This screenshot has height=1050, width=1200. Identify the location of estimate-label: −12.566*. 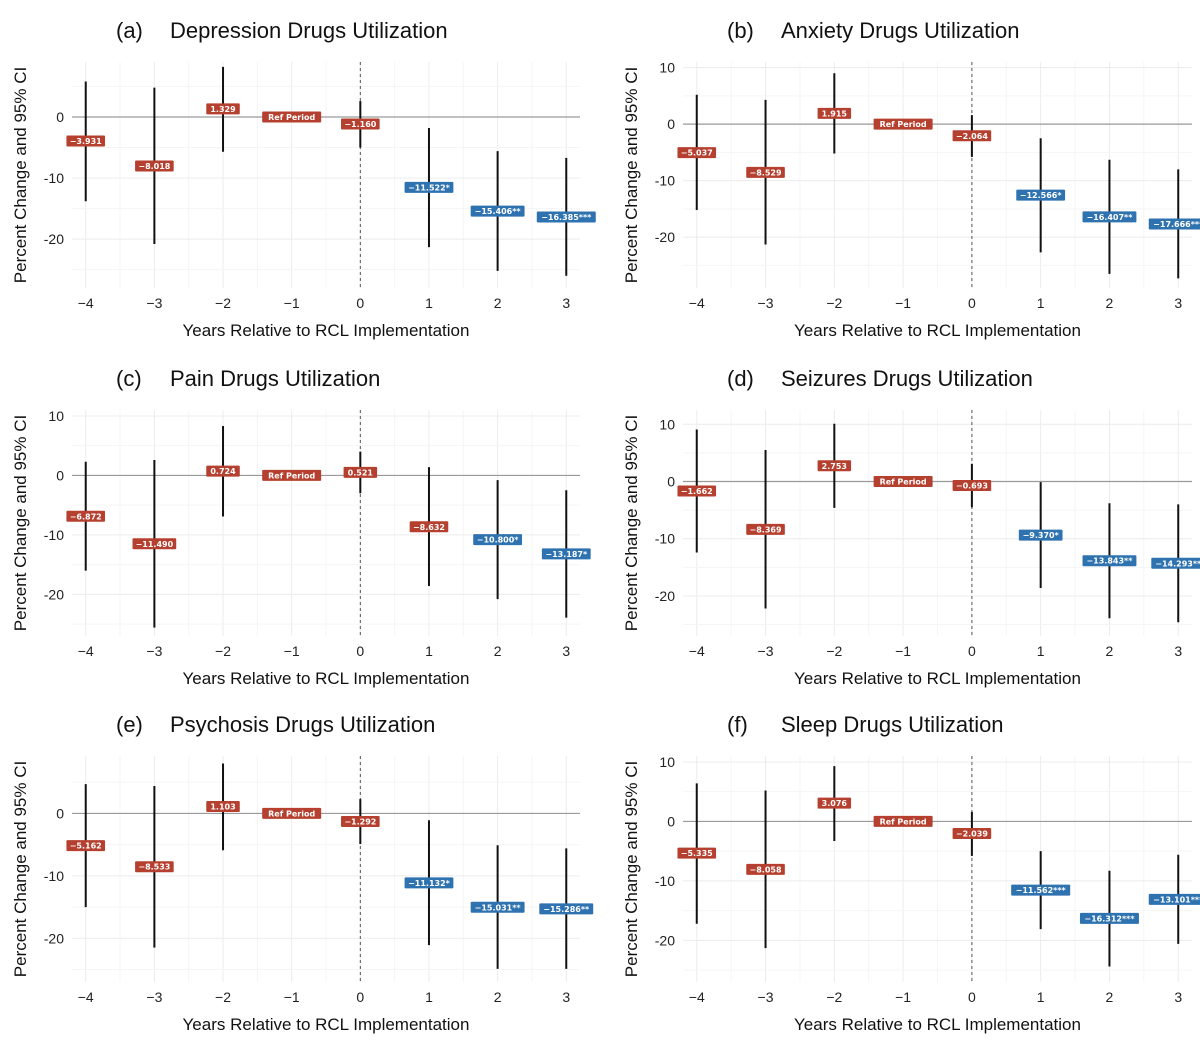
(1041, 195).